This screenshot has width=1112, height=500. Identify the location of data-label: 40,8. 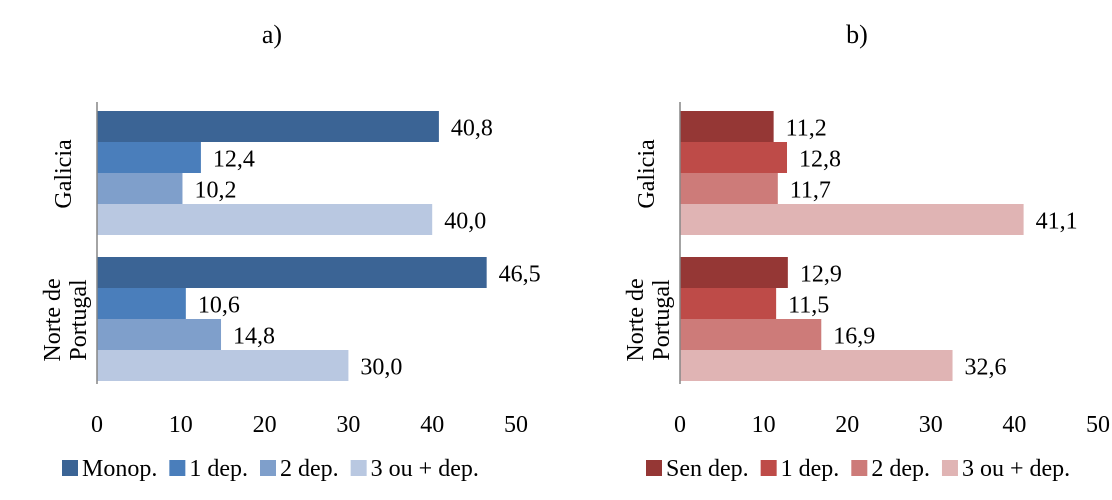
(472, 129).